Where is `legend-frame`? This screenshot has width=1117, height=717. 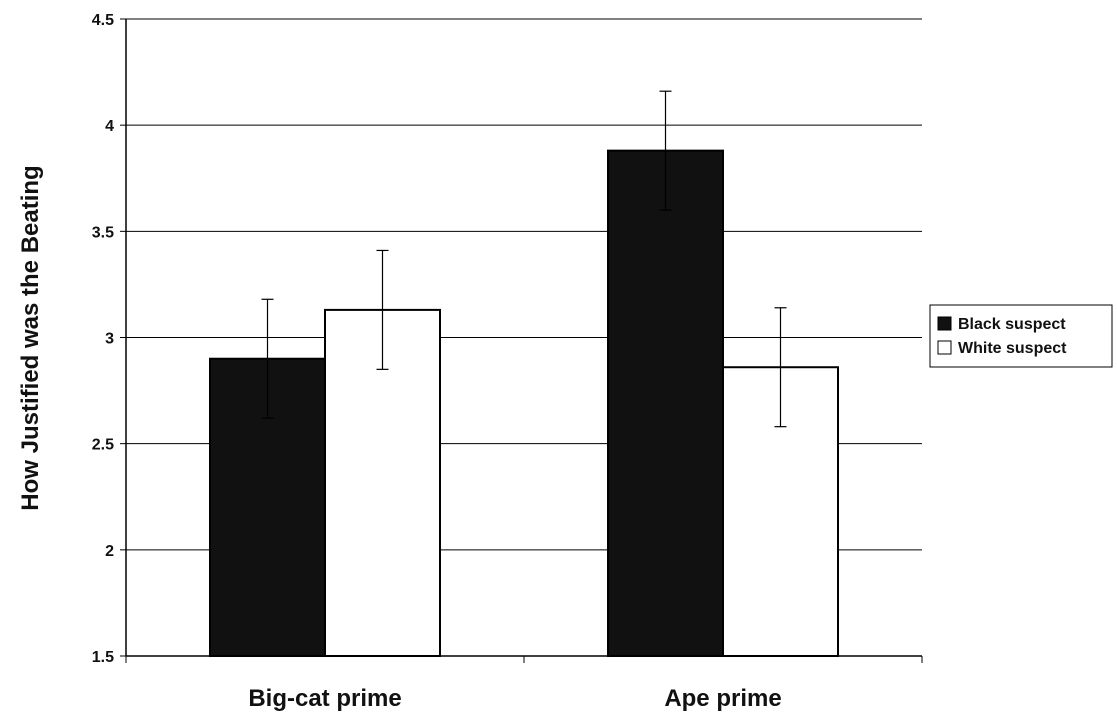
legend-frame is located at coordinates (1021, 336).